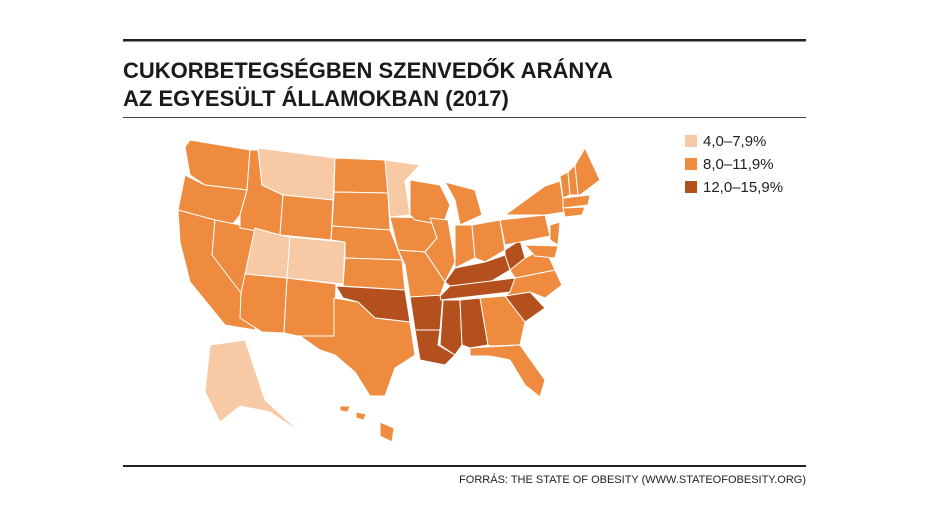  Describe the element at coordinates (464, 466) in the screenshot. I see `bottom-rule` at that location.